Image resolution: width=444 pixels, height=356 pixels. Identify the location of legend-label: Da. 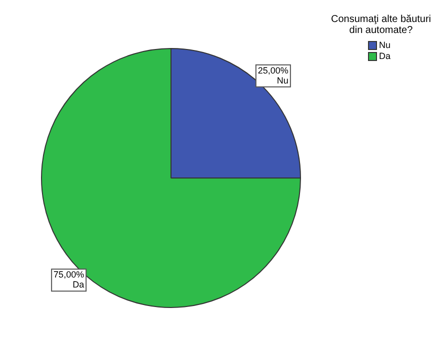
(385, 56).